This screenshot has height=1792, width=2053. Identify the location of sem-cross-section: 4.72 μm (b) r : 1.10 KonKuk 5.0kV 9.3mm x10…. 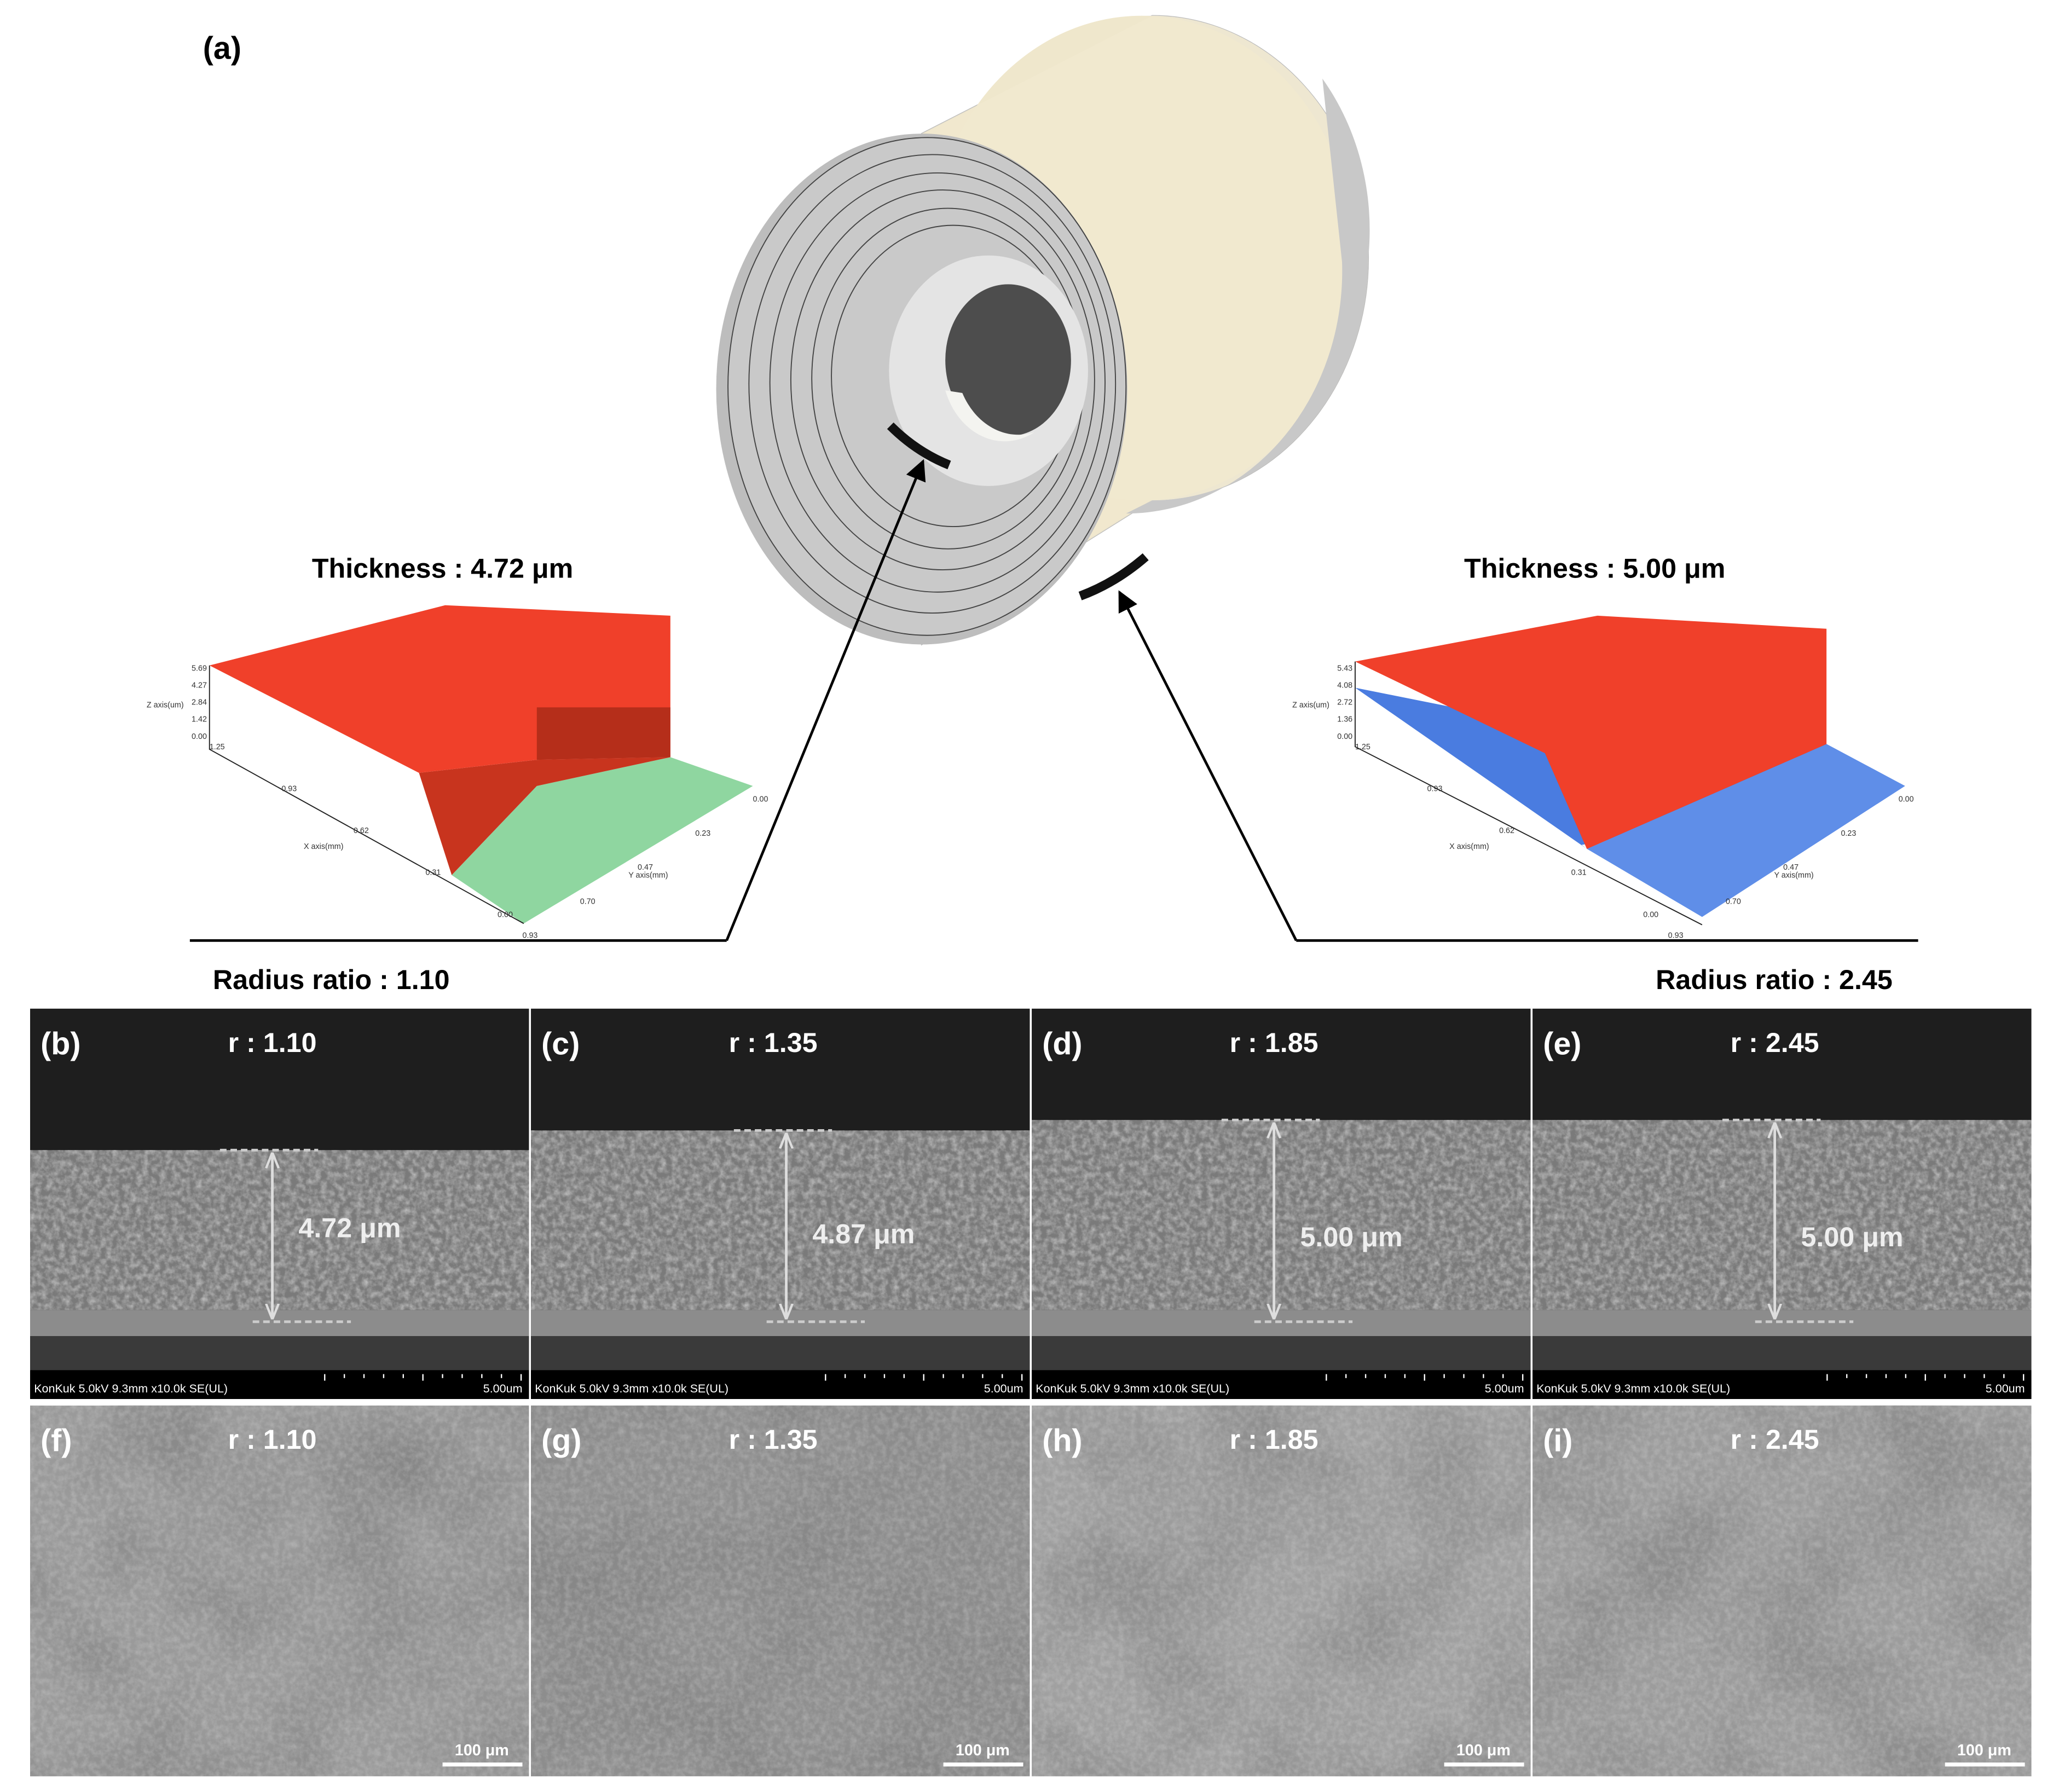
(279, 1204).